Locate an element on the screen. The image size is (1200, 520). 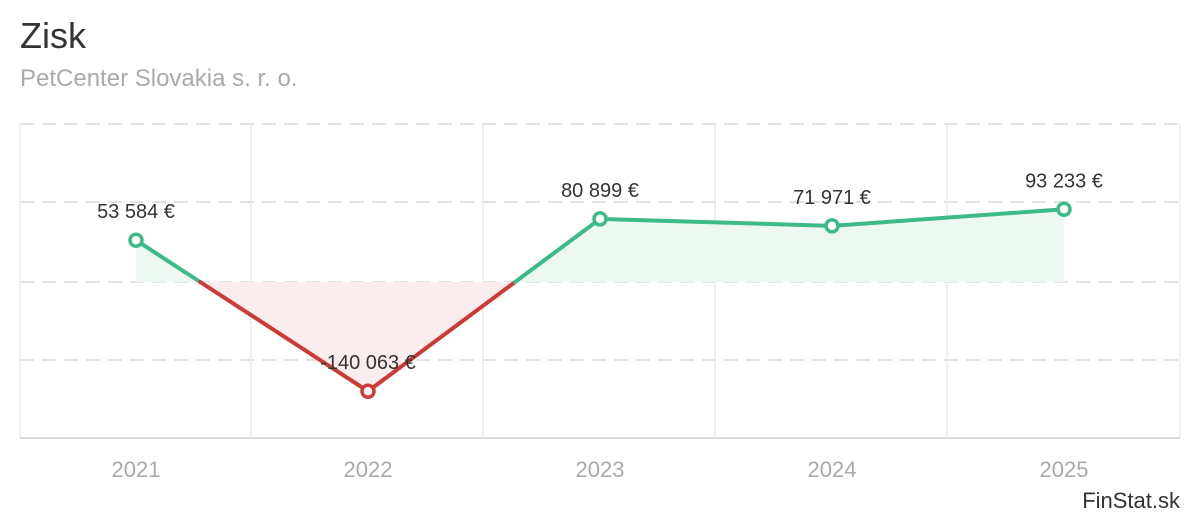
x-tick-label: 2024 is located at coordinates (832, 469).